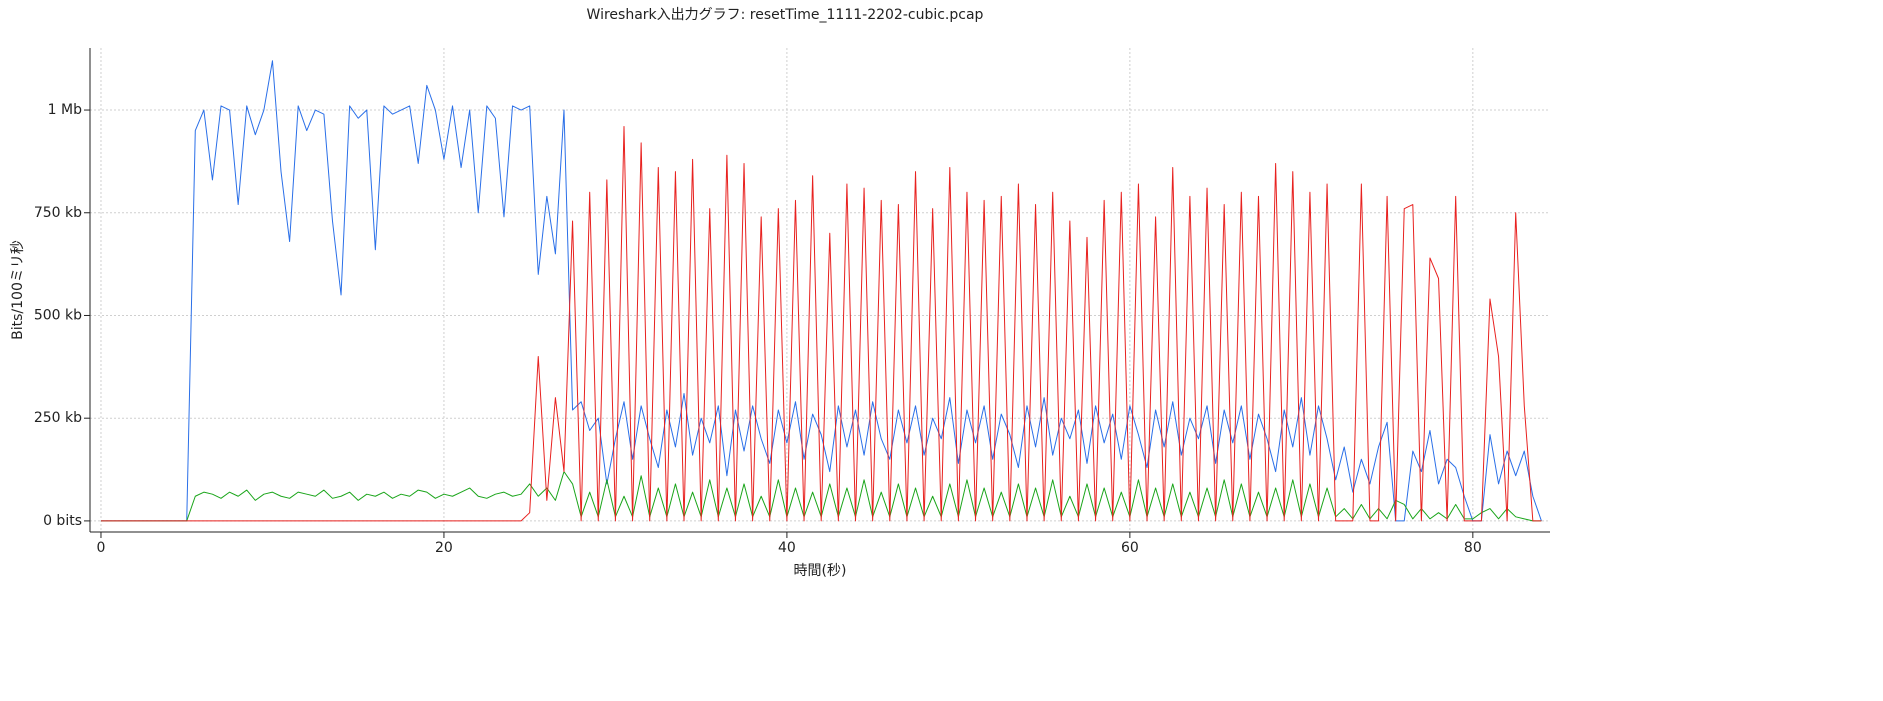 This screenshot has width=1883, height=701. What do you see at coordinates (62, 521) in the screenshot?
I see `y-tick-label: 0 bits` at bounding box center [62, 521].